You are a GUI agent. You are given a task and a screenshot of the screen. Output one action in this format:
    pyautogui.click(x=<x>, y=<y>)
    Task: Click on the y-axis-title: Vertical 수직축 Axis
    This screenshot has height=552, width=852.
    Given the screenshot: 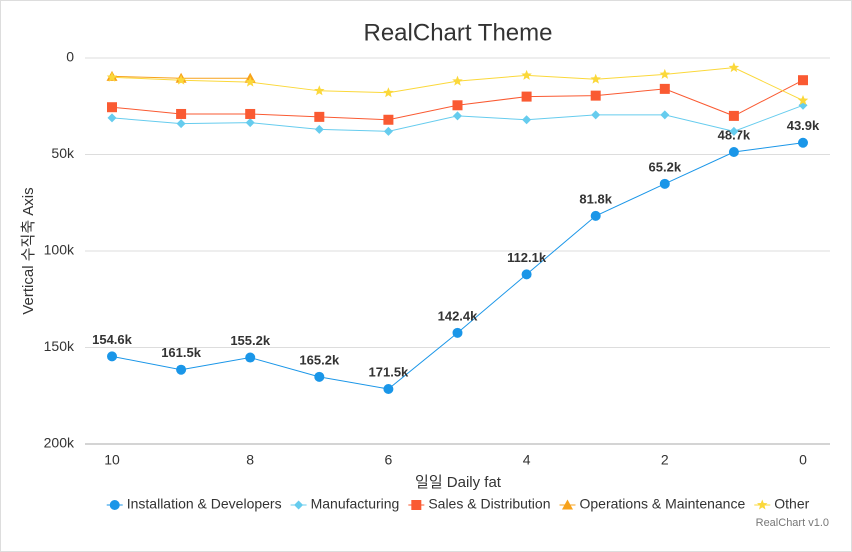 What is the action you would take?
    pyautogui.click(x=28, y=250)
    